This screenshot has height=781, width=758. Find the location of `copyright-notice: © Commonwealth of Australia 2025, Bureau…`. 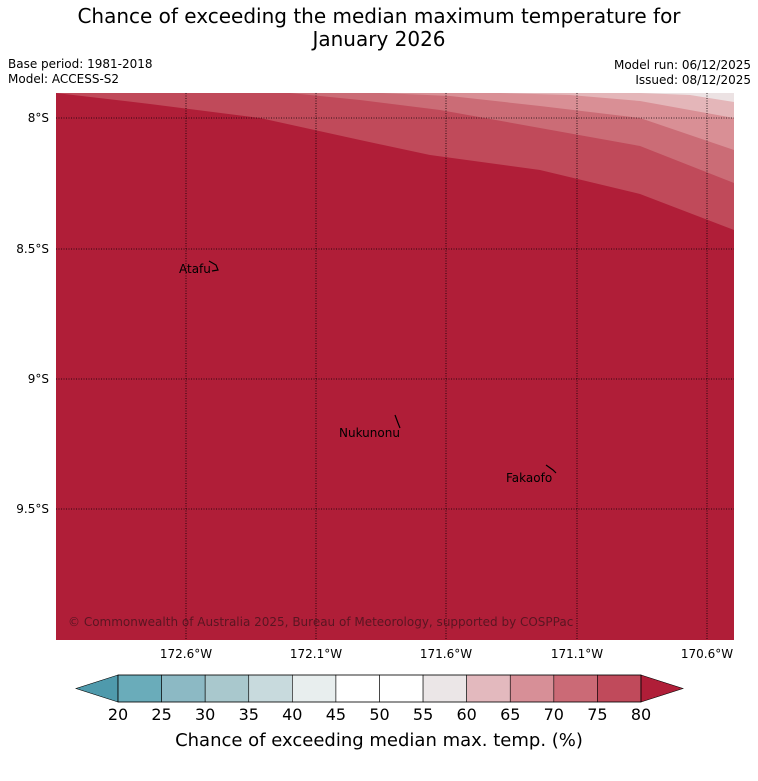

copyright-notice: © Commonwealth of Australia 2025, Bureau… is located at coordinates (320, 622).